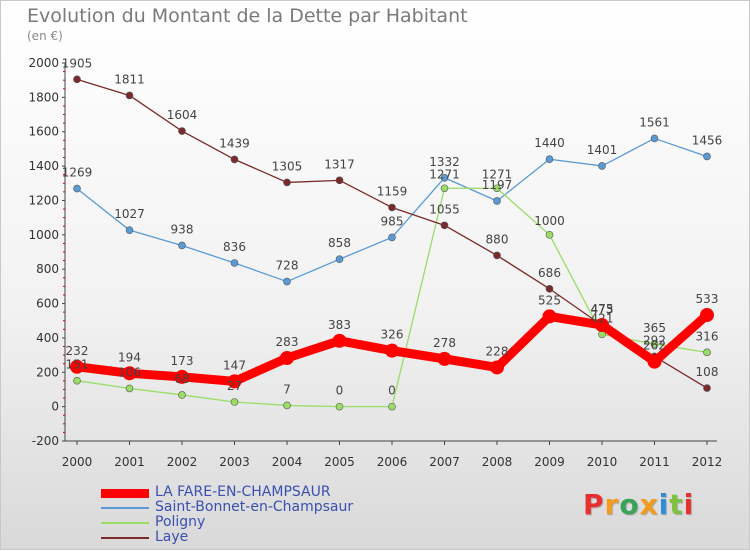 The width and height of the screenshot is (750, 551). I want to click on logo-letter: i, so click(689, 504).